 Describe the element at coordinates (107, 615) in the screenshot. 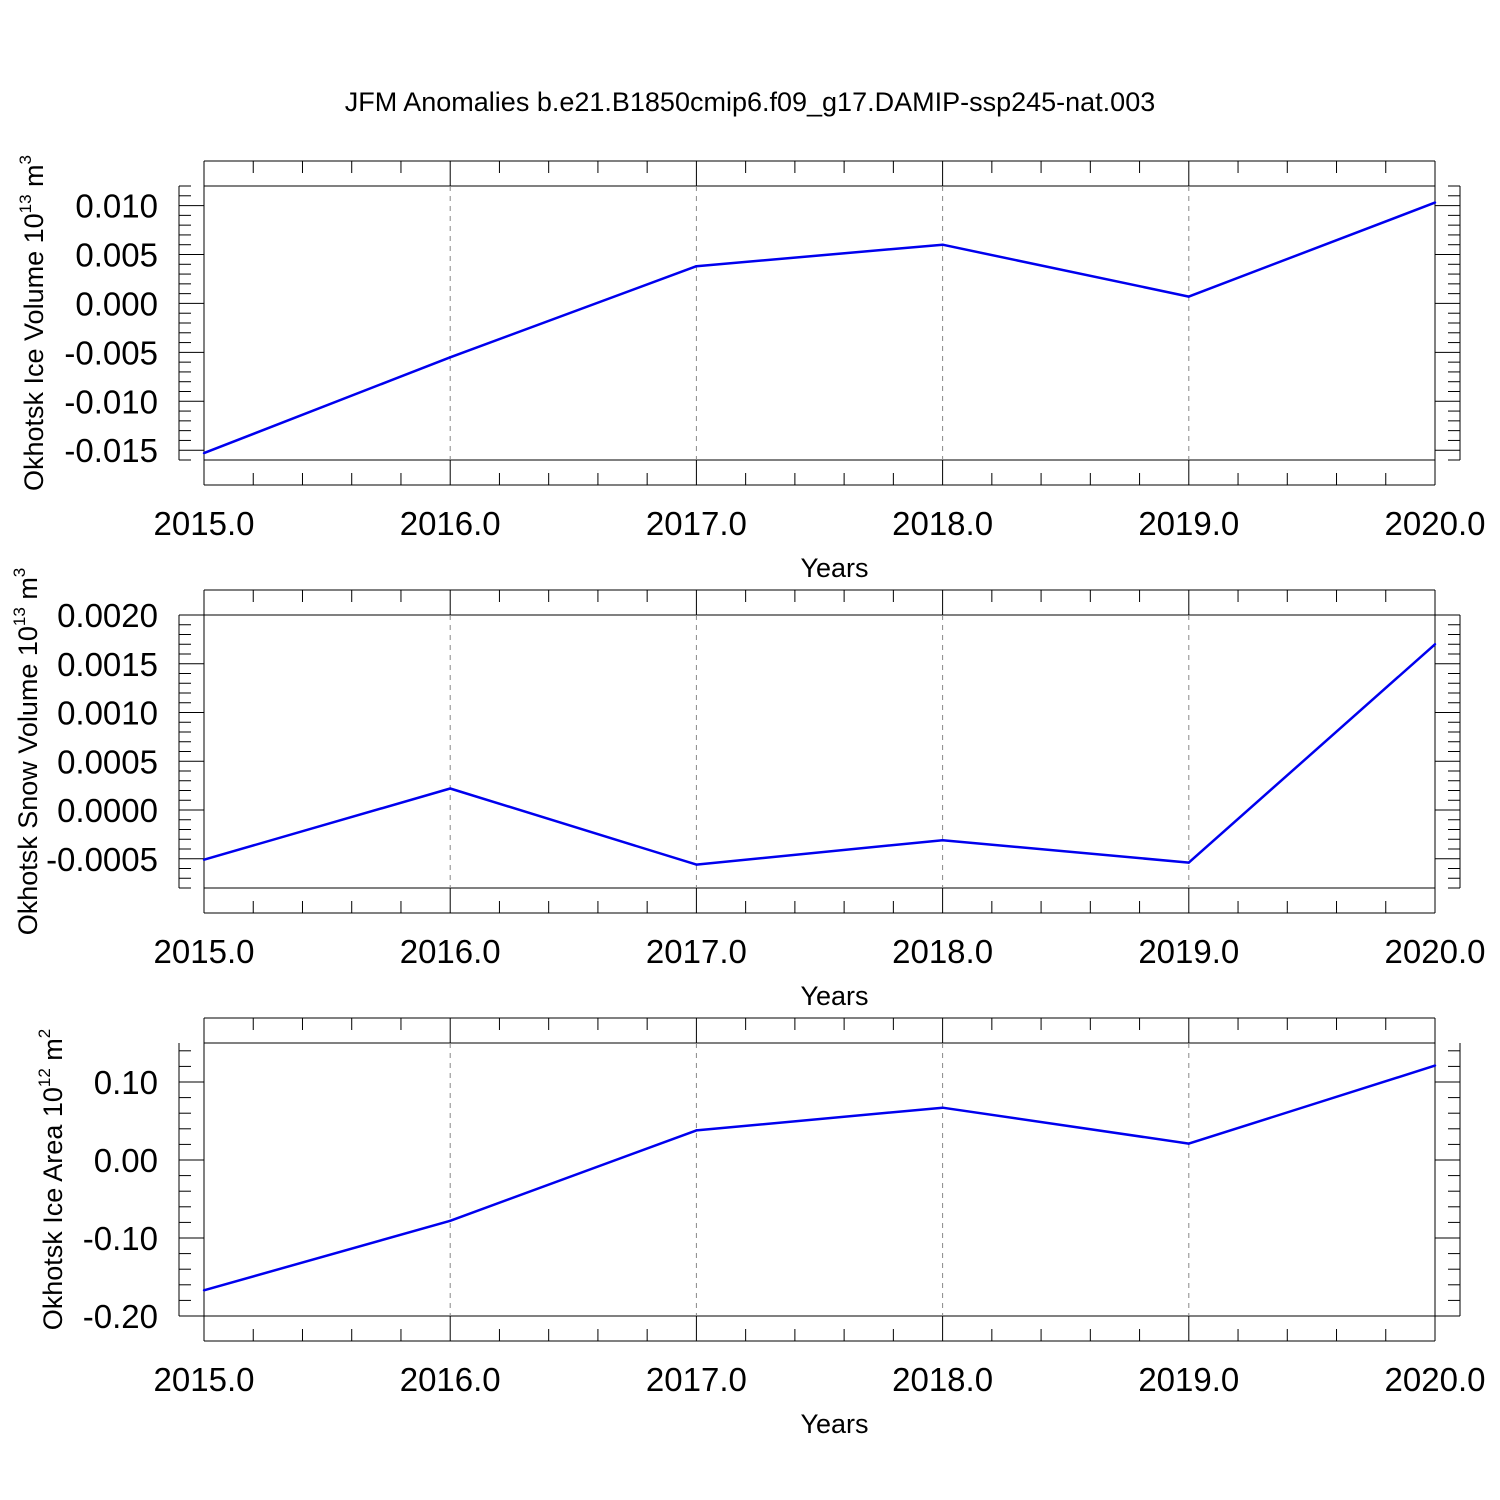

I see `y-tick-label: 0.0020` at that location.